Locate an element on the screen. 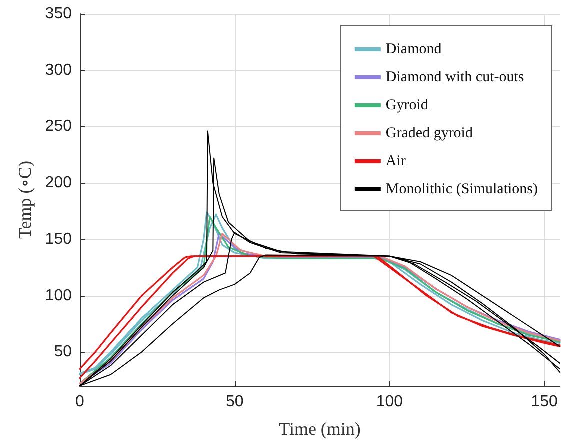 The width and height of the screenshot is (561, 447). y-tick-label: 150 is located at coordinates (58, 239).